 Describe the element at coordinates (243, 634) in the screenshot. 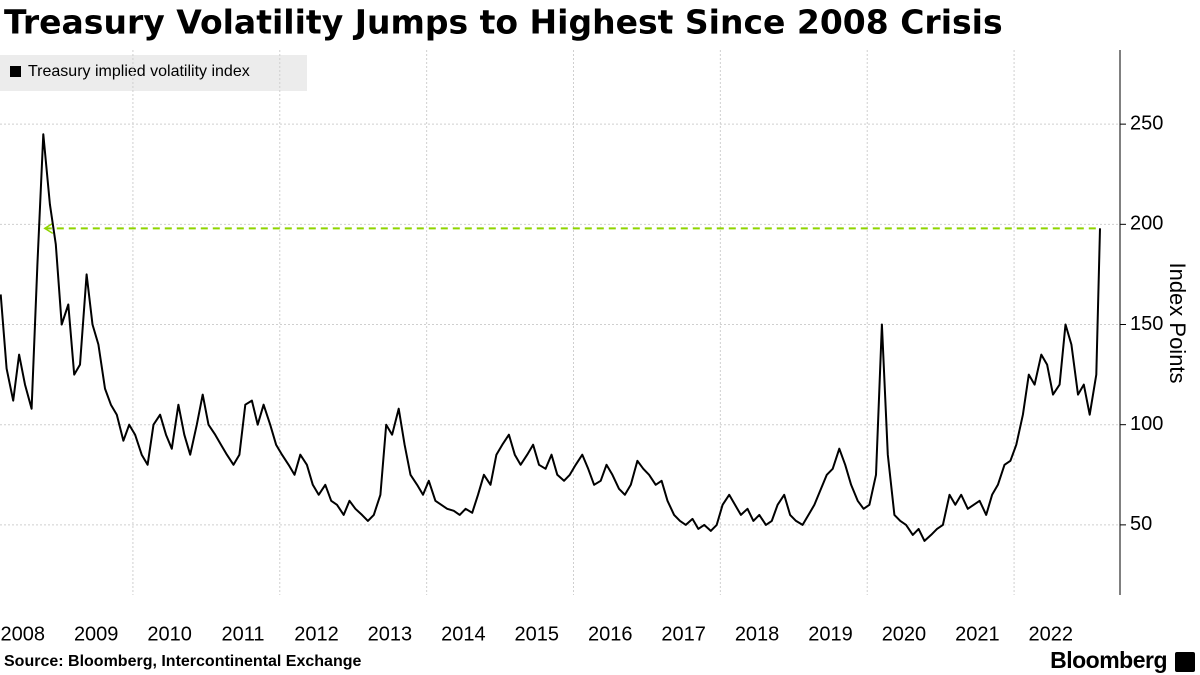

I see `x-tick-label: 2011` at that location.